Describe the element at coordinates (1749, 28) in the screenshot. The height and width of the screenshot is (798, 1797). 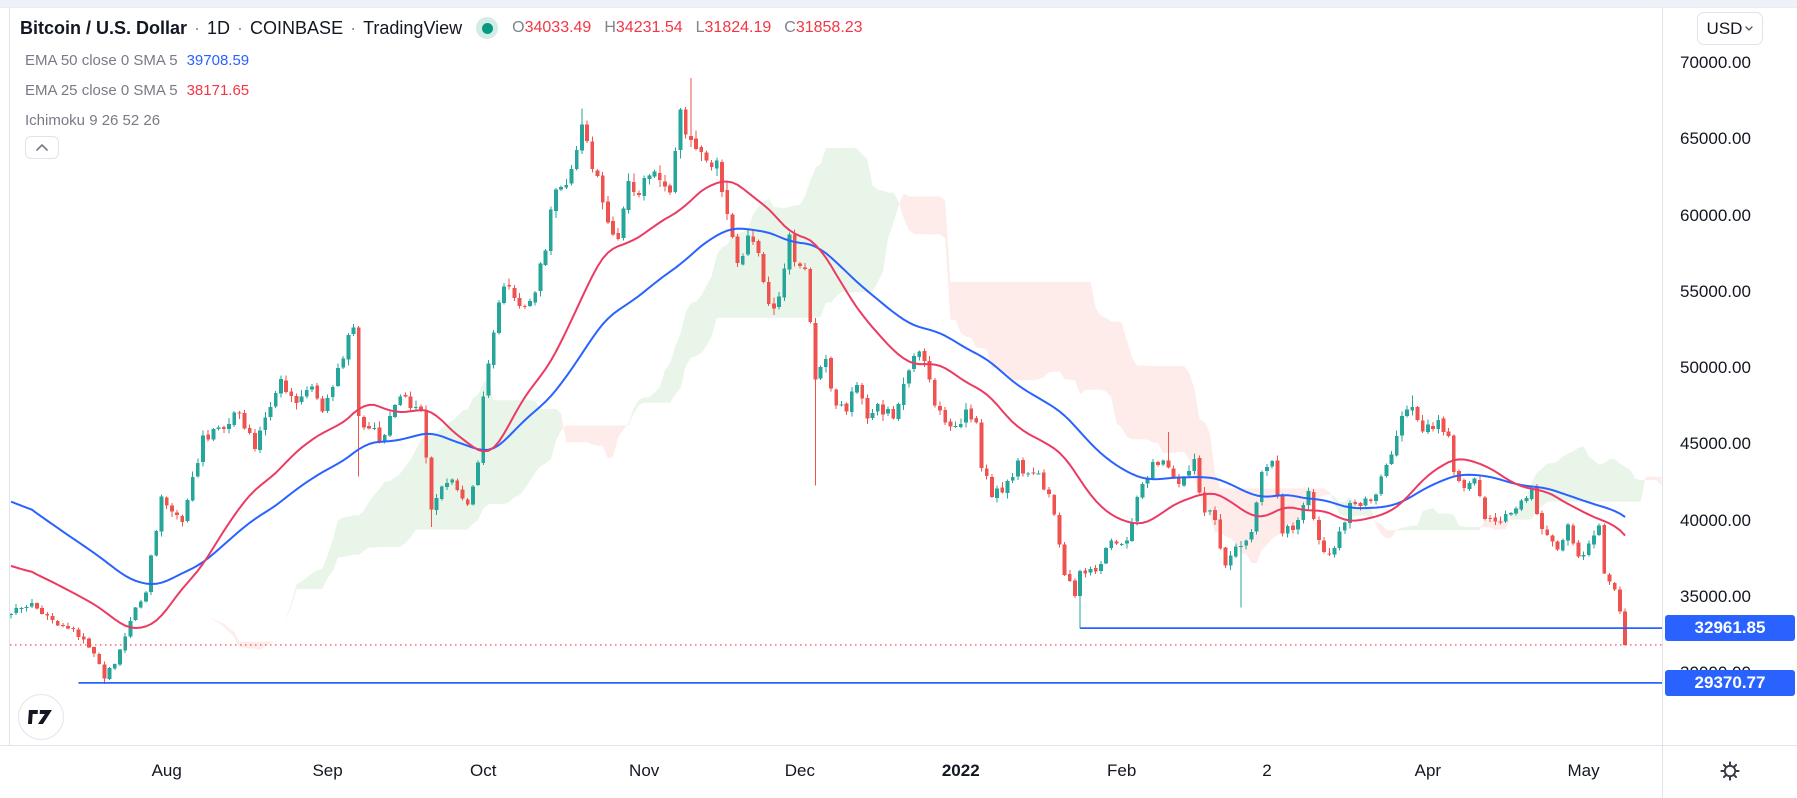
I see `chevron-down-icon` at that location.